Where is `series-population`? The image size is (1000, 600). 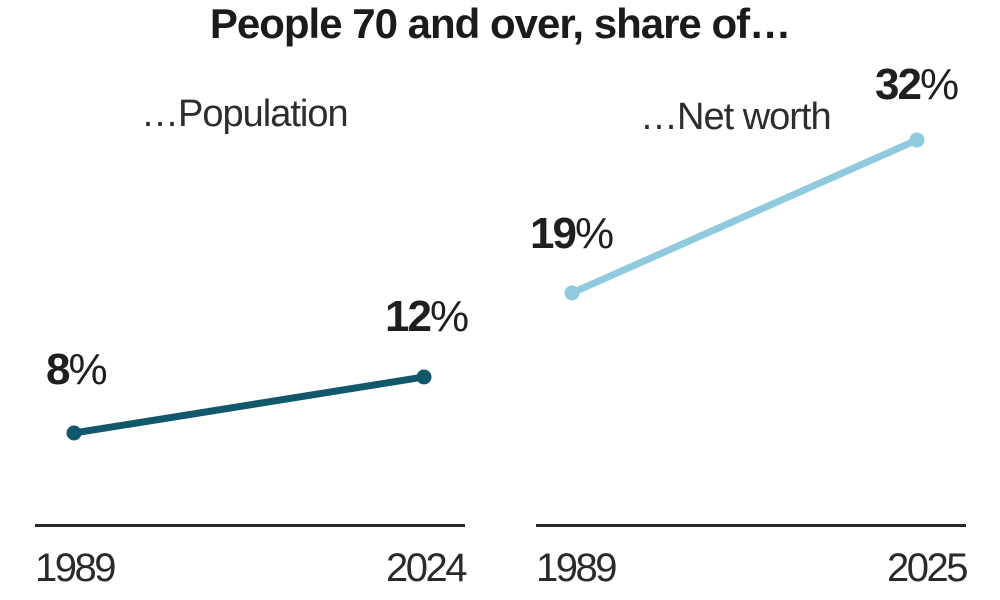
series-population is located at coordinates (249, 405).